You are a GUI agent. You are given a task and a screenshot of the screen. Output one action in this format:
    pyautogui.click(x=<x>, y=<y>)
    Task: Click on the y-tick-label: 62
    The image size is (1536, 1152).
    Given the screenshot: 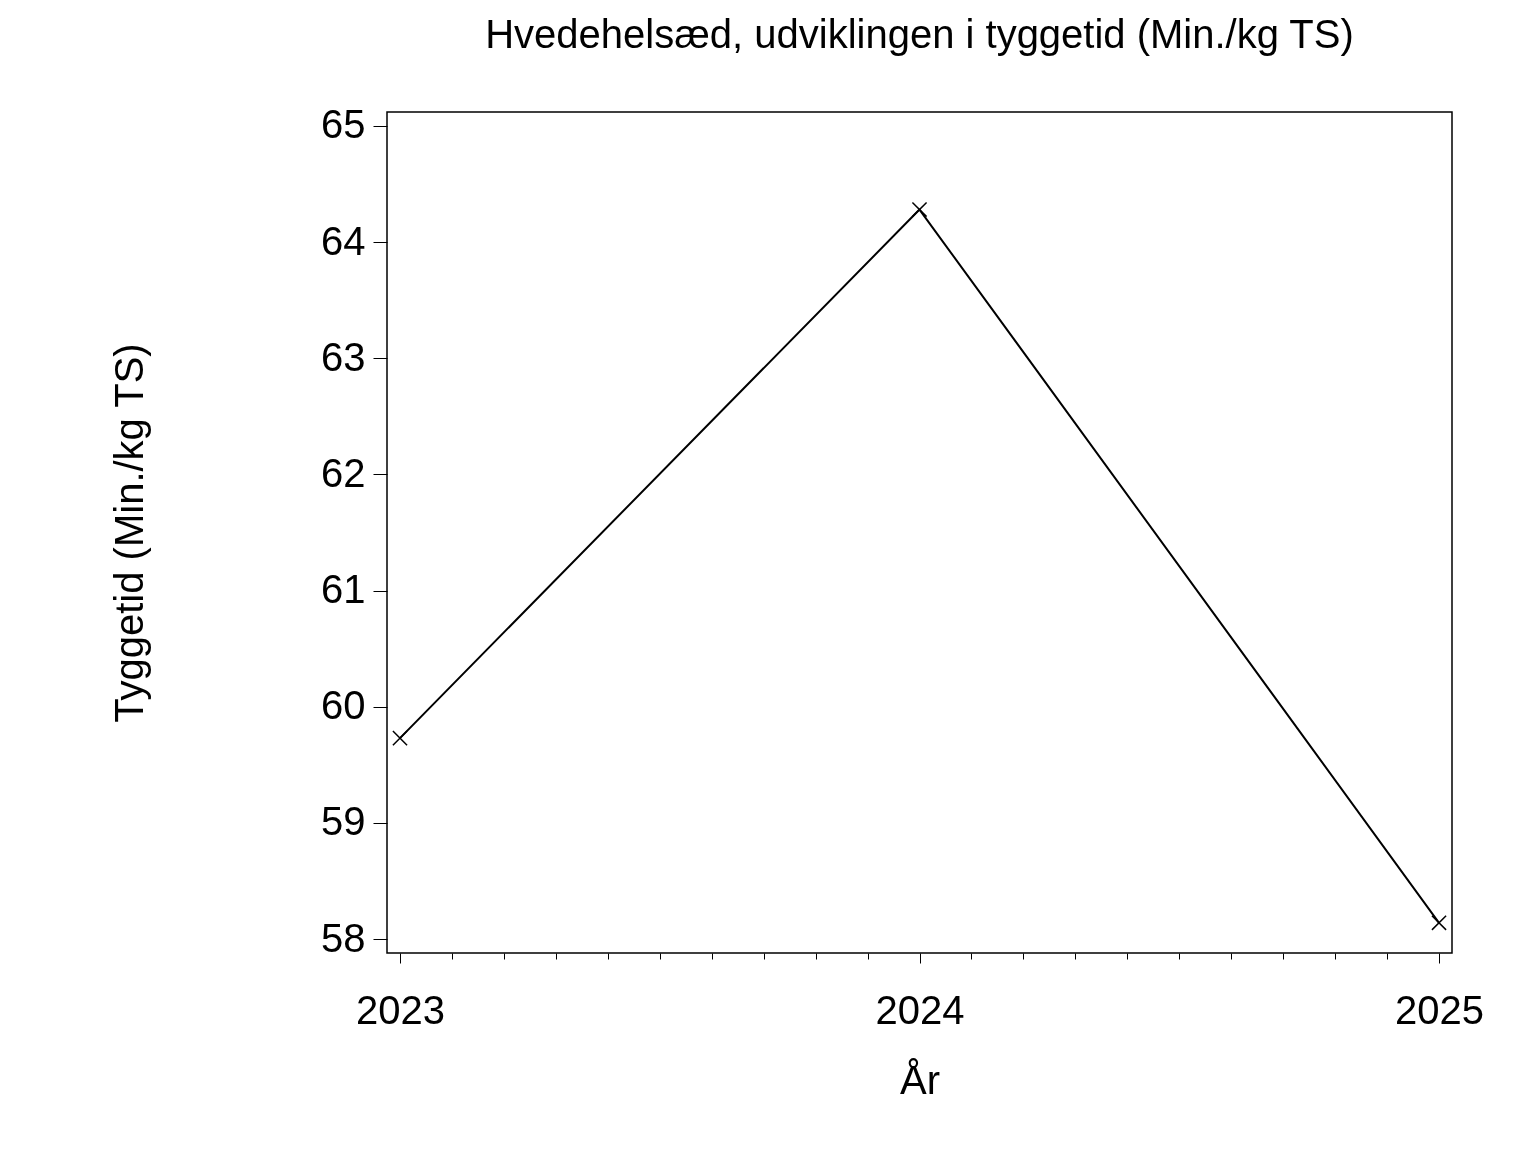 What is the action you would take?
    pyautogui.click(x=343, y=472)
    